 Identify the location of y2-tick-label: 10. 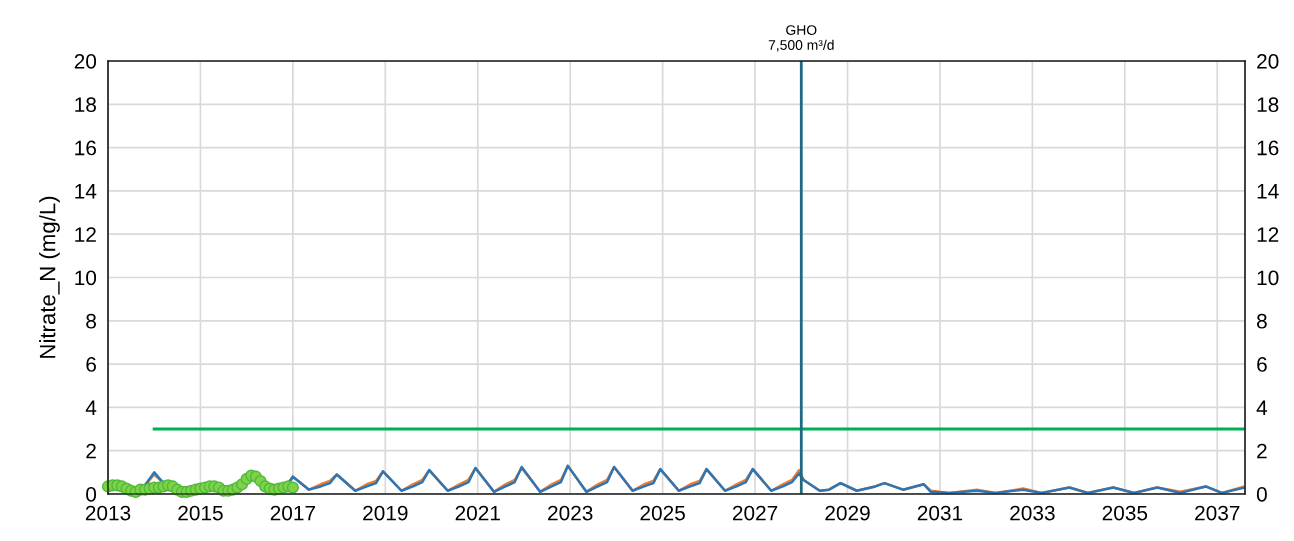
(1268, 278).